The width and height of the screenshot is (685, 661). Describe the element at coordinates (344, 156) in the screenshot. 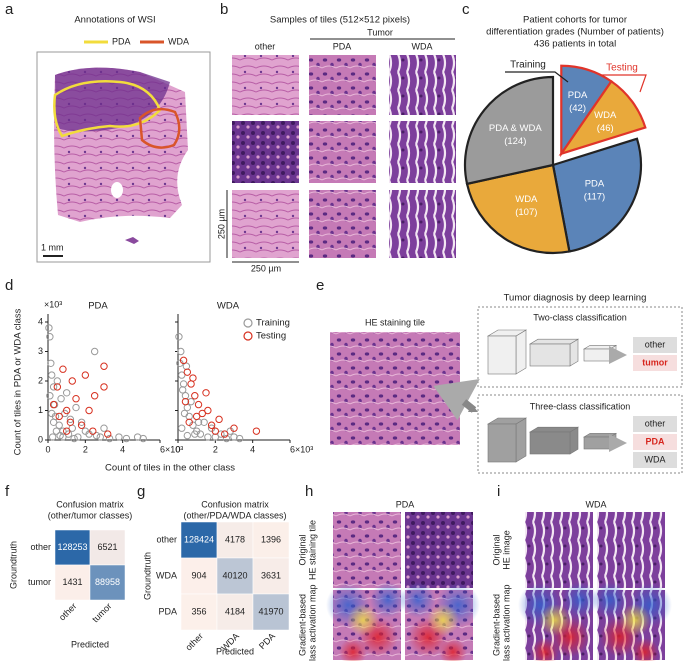

I see `tile-grid` at that location.